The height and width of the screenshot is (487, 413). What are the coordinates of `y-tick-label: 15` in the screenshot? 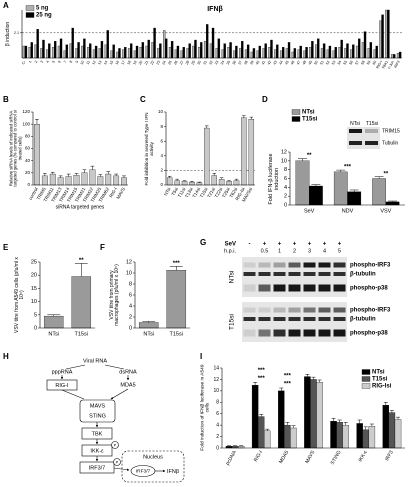 It's located at (34, 289).